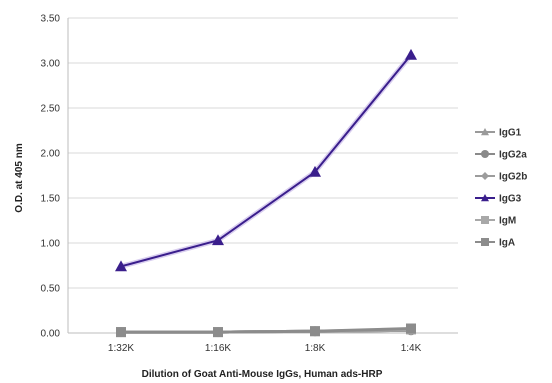 This screenshot has width=552, height=383. I want to click on y-tick-label: 0.50, so click(51, 289).